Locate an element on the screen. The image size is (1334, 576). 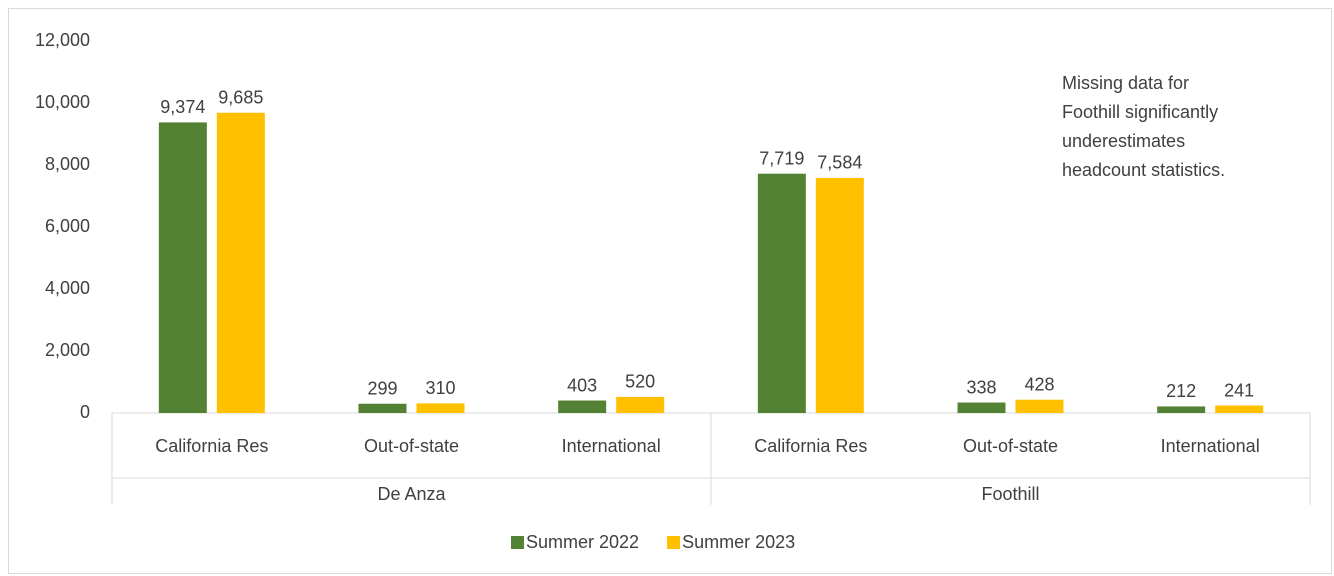
y-tick-label: 6,000 is located at coordinates (67, 226).